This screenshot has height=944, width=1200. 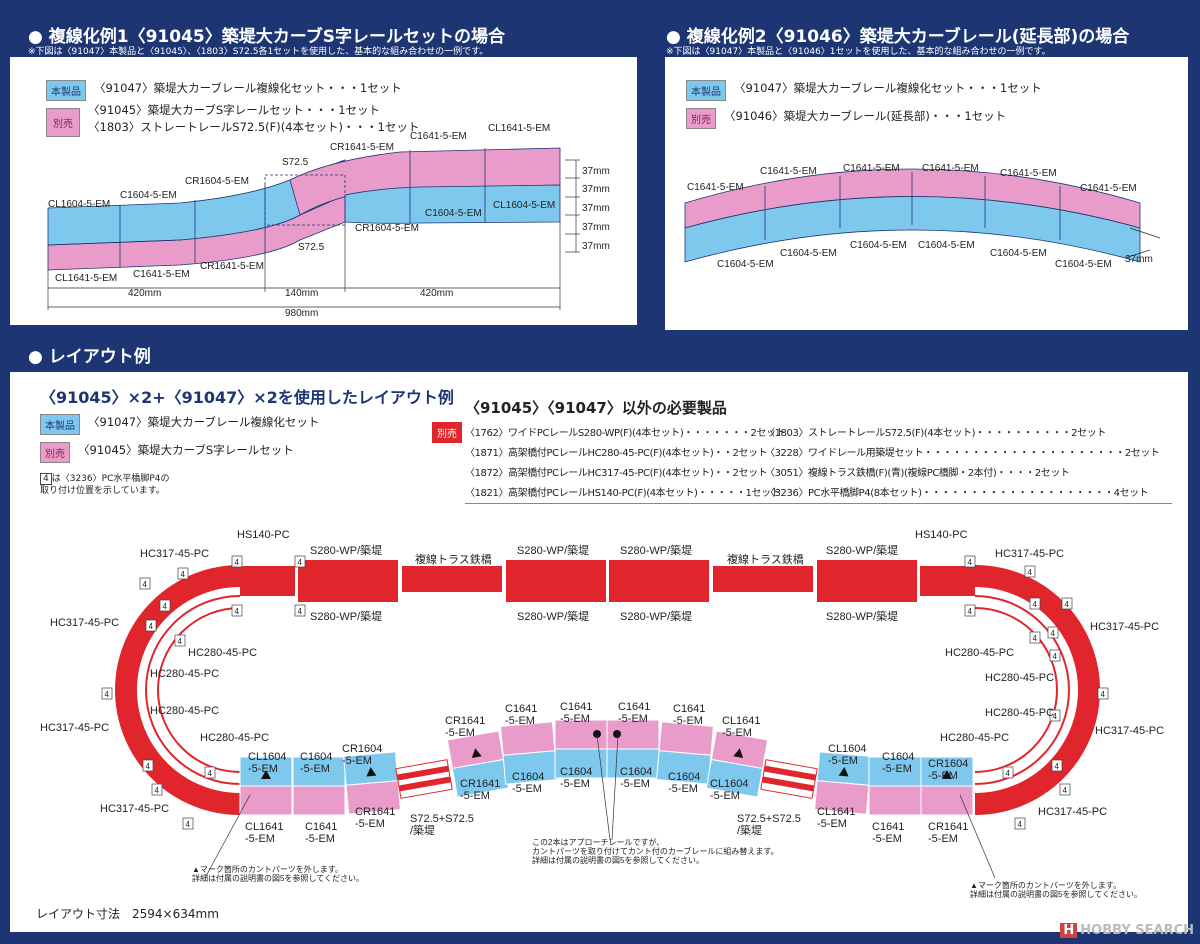 What do you see at coordinates (865, 116) in the screenshot?
I see `legend-text: 〈91046〉築堤大カーブレール(延長部)・・・1セット` at bounding box center [865, 116].